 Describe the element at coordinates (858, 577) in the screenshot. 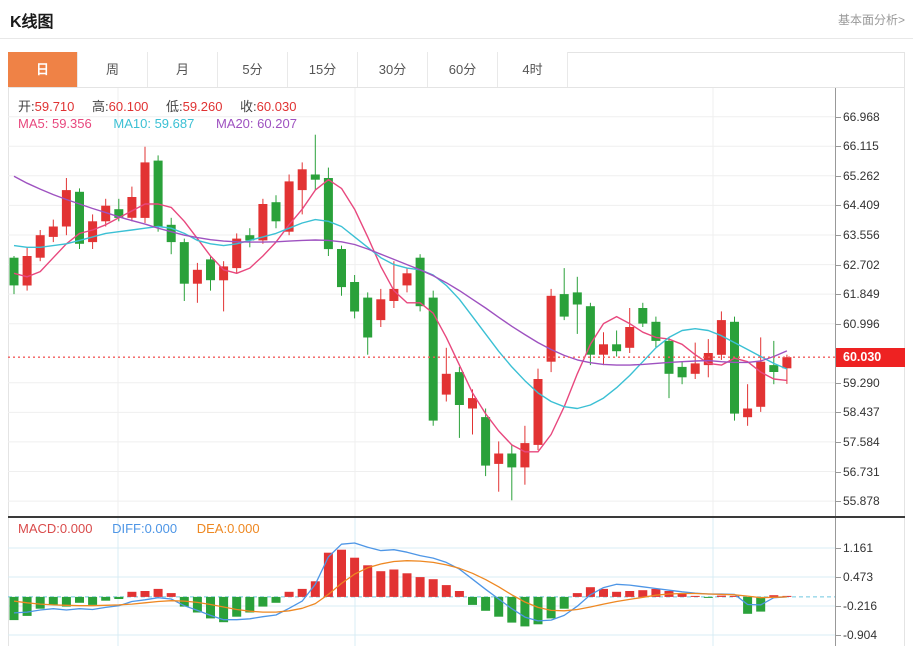

I see `axis-label: 0.473` at that location.